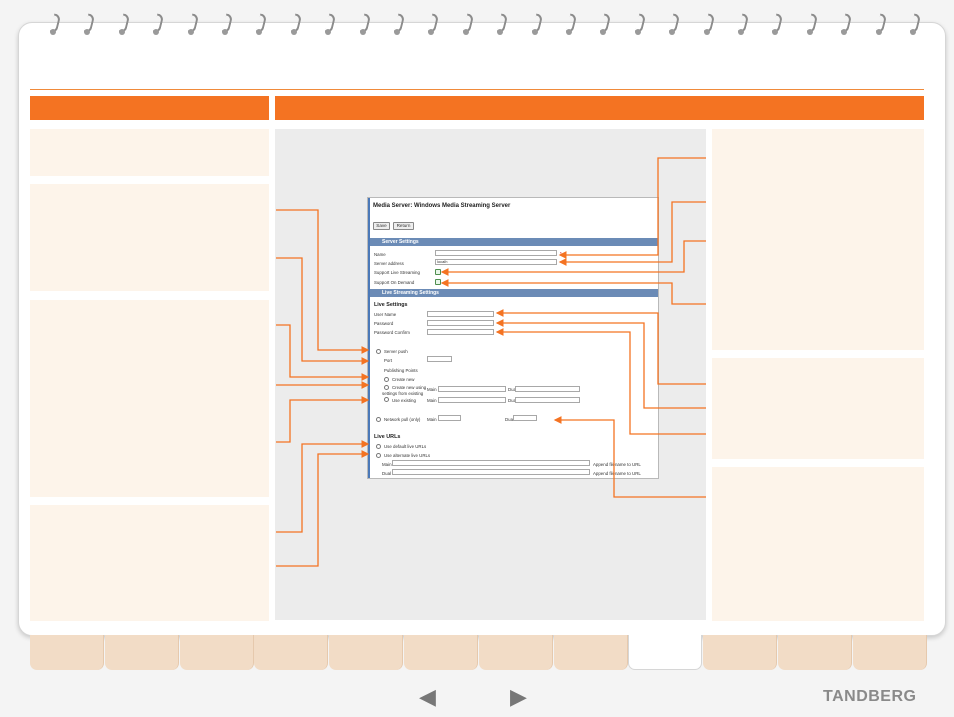 The width and height of the screenshot is (954, 717). I want to click on support-on-demand-label: Support On Demand, so click(394, 282).